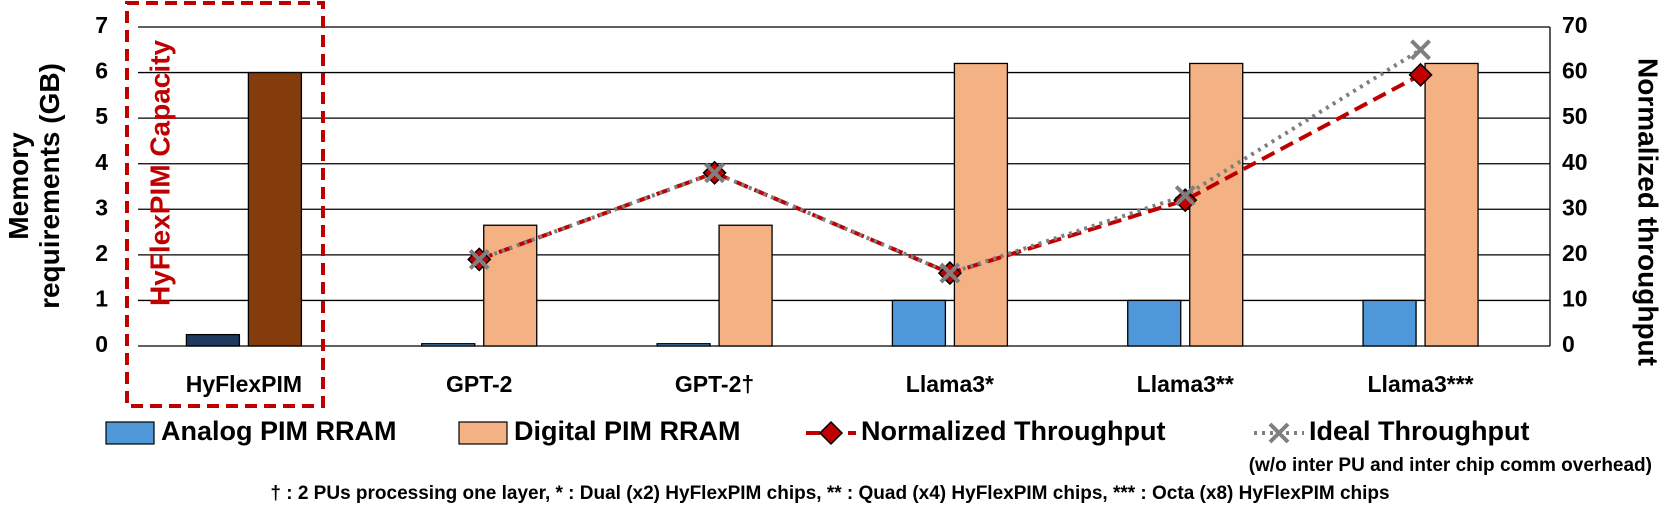 The image size is (1661, 510). Describe the element at coordinates (279, 431) in the screenshot. I see `legend-label: Analog PIM RRAM` at that location.